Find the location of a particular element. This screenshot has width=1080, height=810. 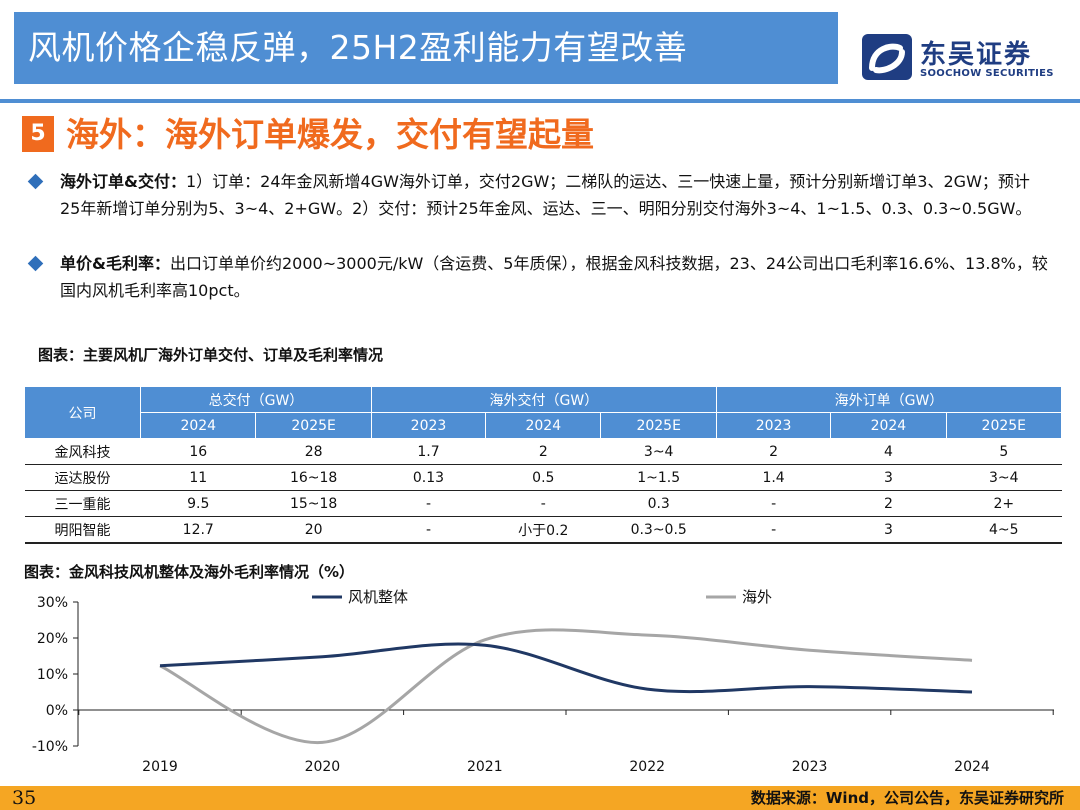

x-tick-label: 2023 is located at coordinates (810, 767).